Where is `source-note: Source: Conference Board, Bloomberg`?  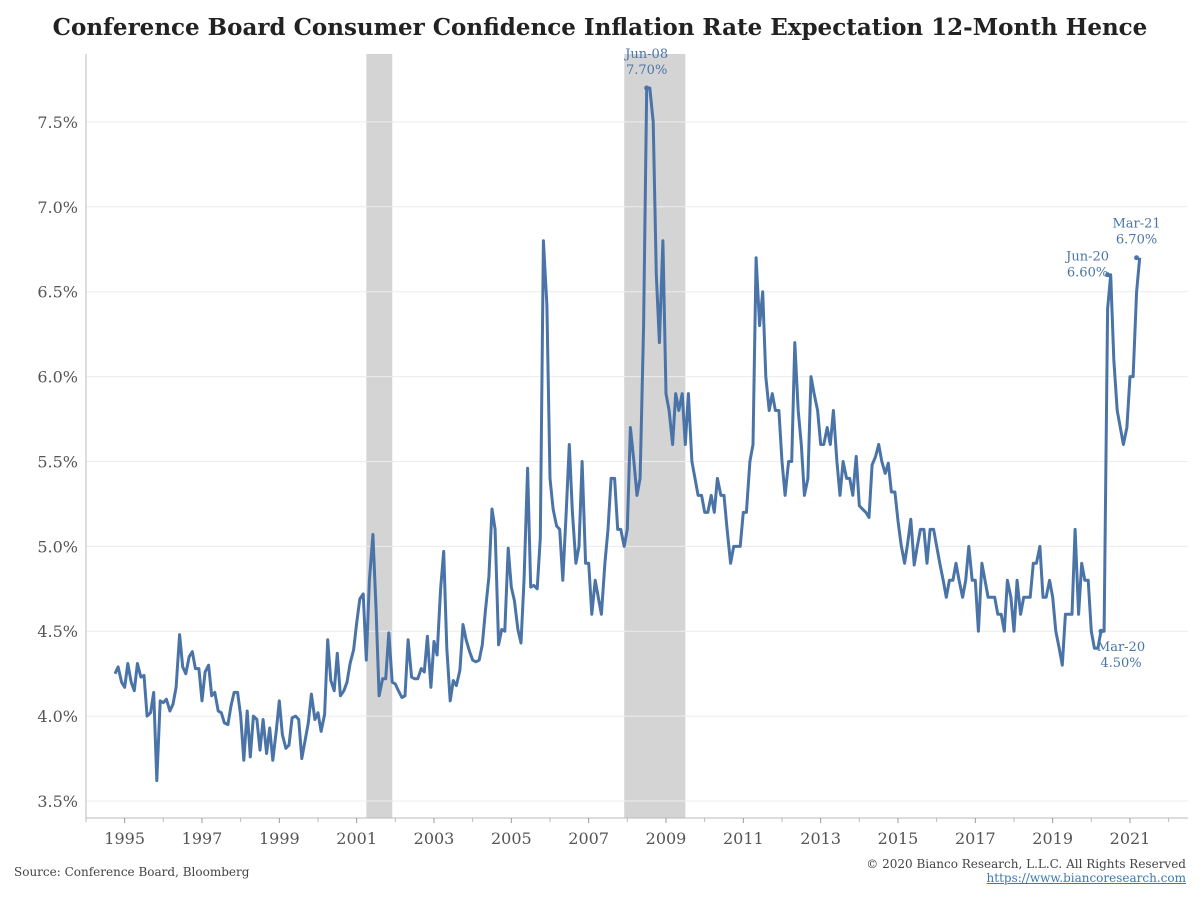 source-note: Source: Conference Board, Bloomberg is located at coordinates (132, 872).